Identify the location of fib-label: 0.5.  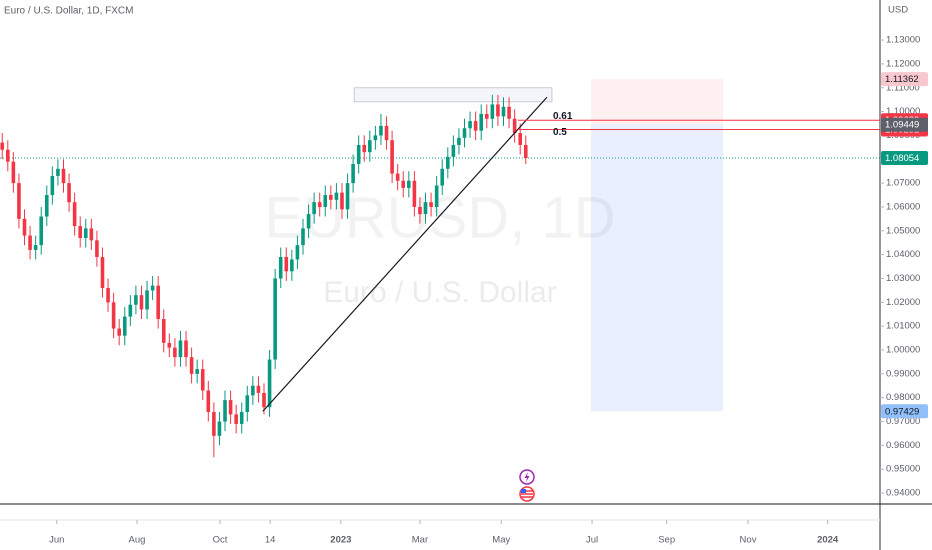
(560, 132).